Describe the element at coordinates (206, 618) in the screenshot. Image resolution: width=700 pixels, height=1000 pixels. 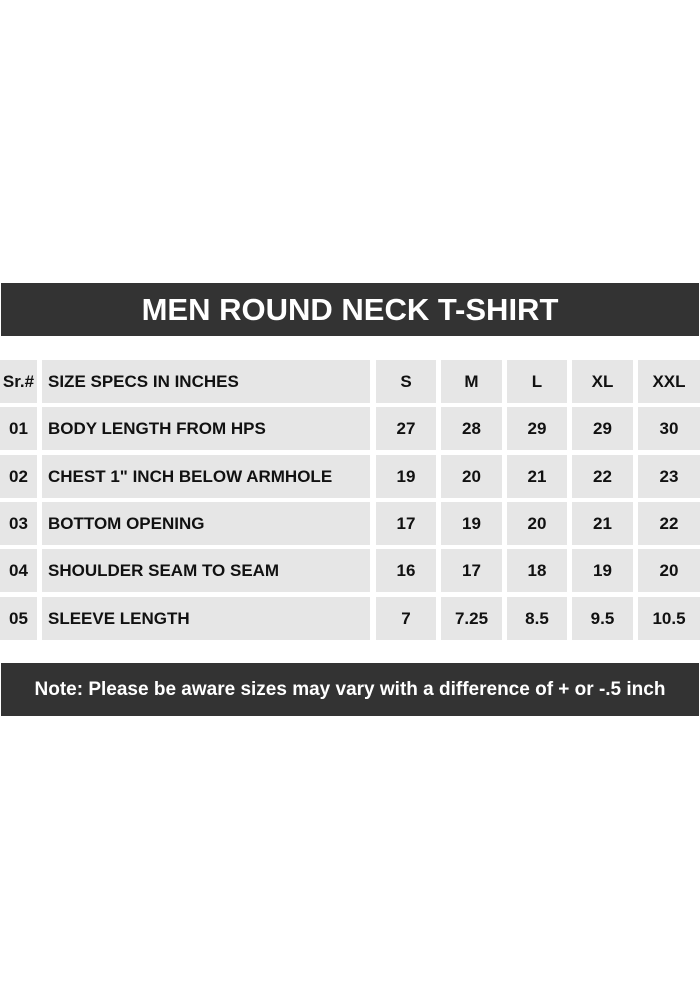
I see `table-cell: SLEEVE LENGTH` at that location.